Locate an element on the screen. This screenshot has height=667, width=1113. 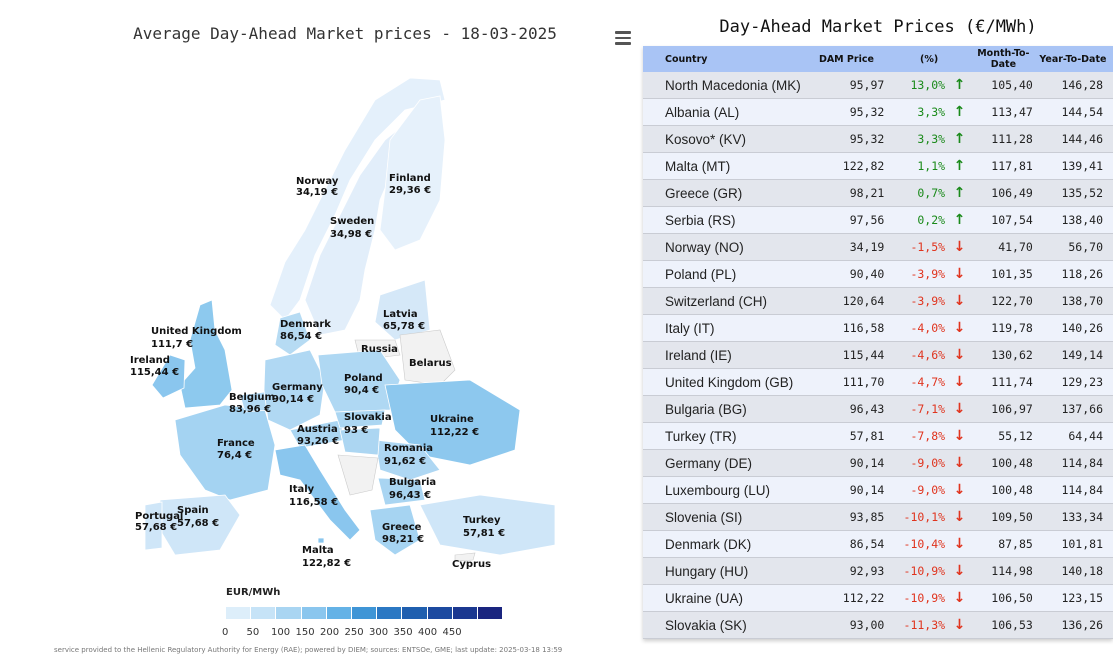
label-slovakia-name: Slovakia is located at coordinates (368, 417).